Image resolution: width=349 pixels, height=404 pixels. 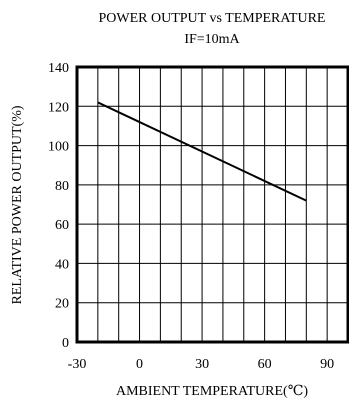 I want to click on x-tick-label: 90, so click(x=327, y=364).